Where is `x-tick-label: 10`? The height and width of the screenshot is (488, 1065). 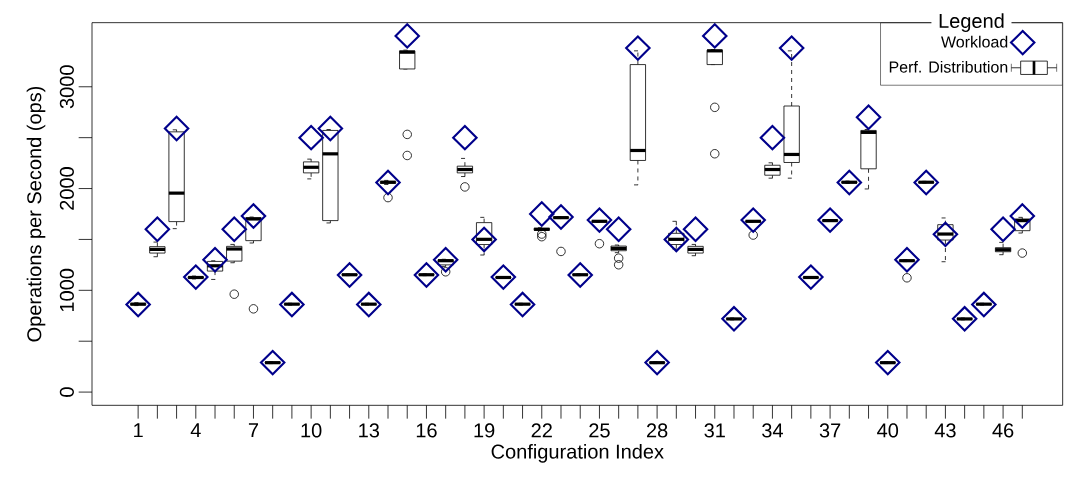
x-tick-label: 10 is located at coordinates (311, 430).